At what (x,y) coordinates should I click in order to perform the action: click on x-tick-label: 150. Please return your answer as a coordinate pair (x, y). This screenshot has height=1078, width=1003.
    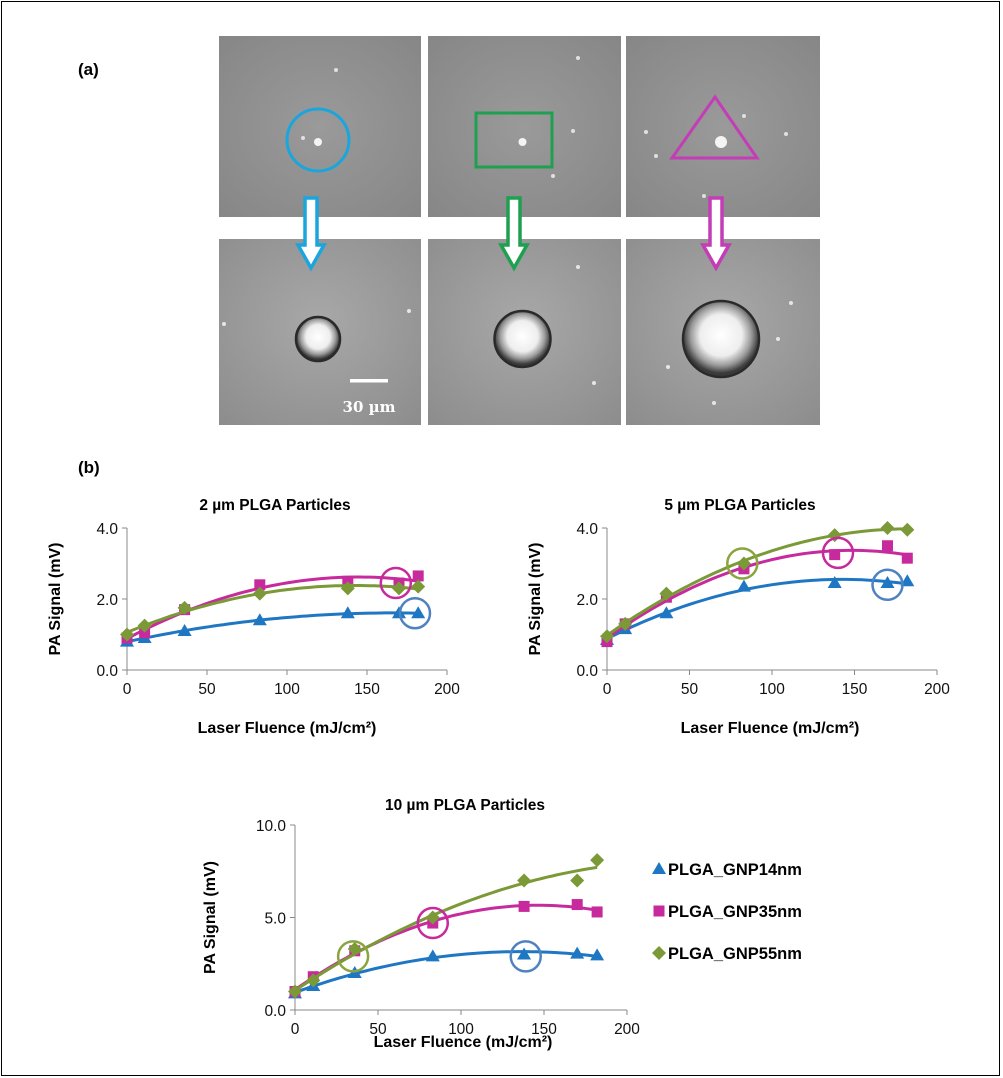
    Looking at the image, I should click on (544, 1029).